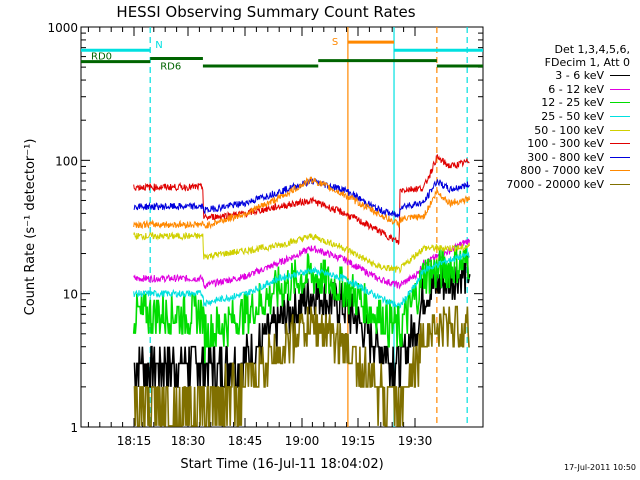  What do you see at coordinates (74, 428) in the screenshot?
I see `y-tick-label: 1` at bounding box center [74, 428].